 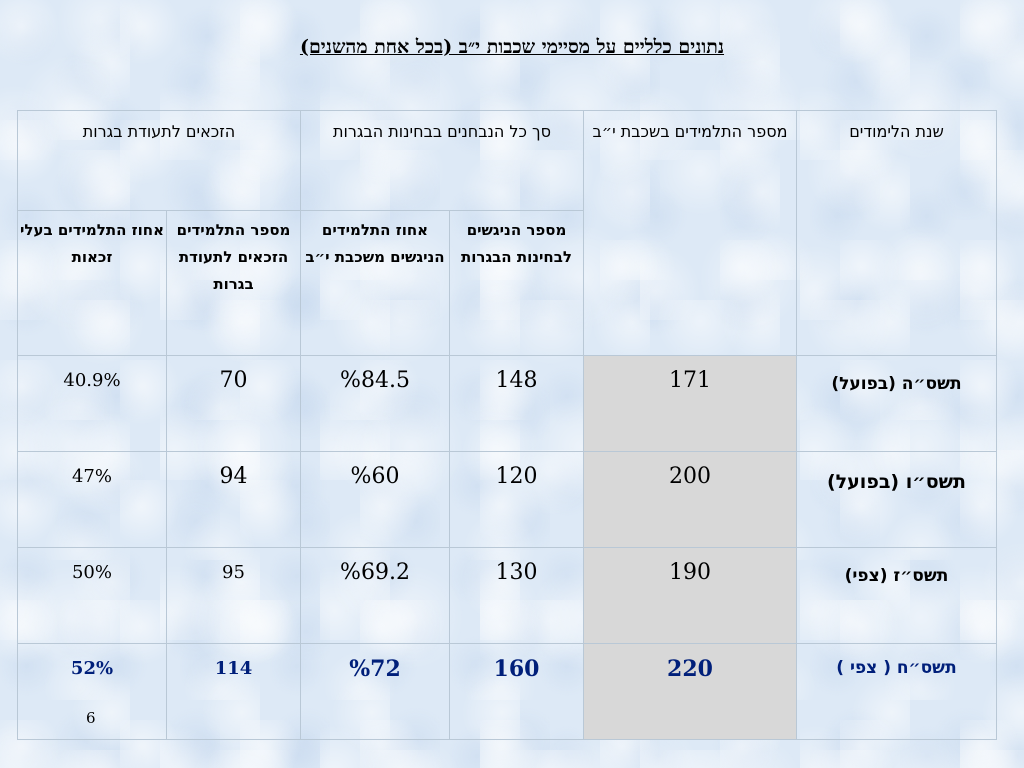 What do you see at coordinates (92, 691) in the screenshot?
I see `eligible-pct-cell: 52%` at bounding box center [92, 691].